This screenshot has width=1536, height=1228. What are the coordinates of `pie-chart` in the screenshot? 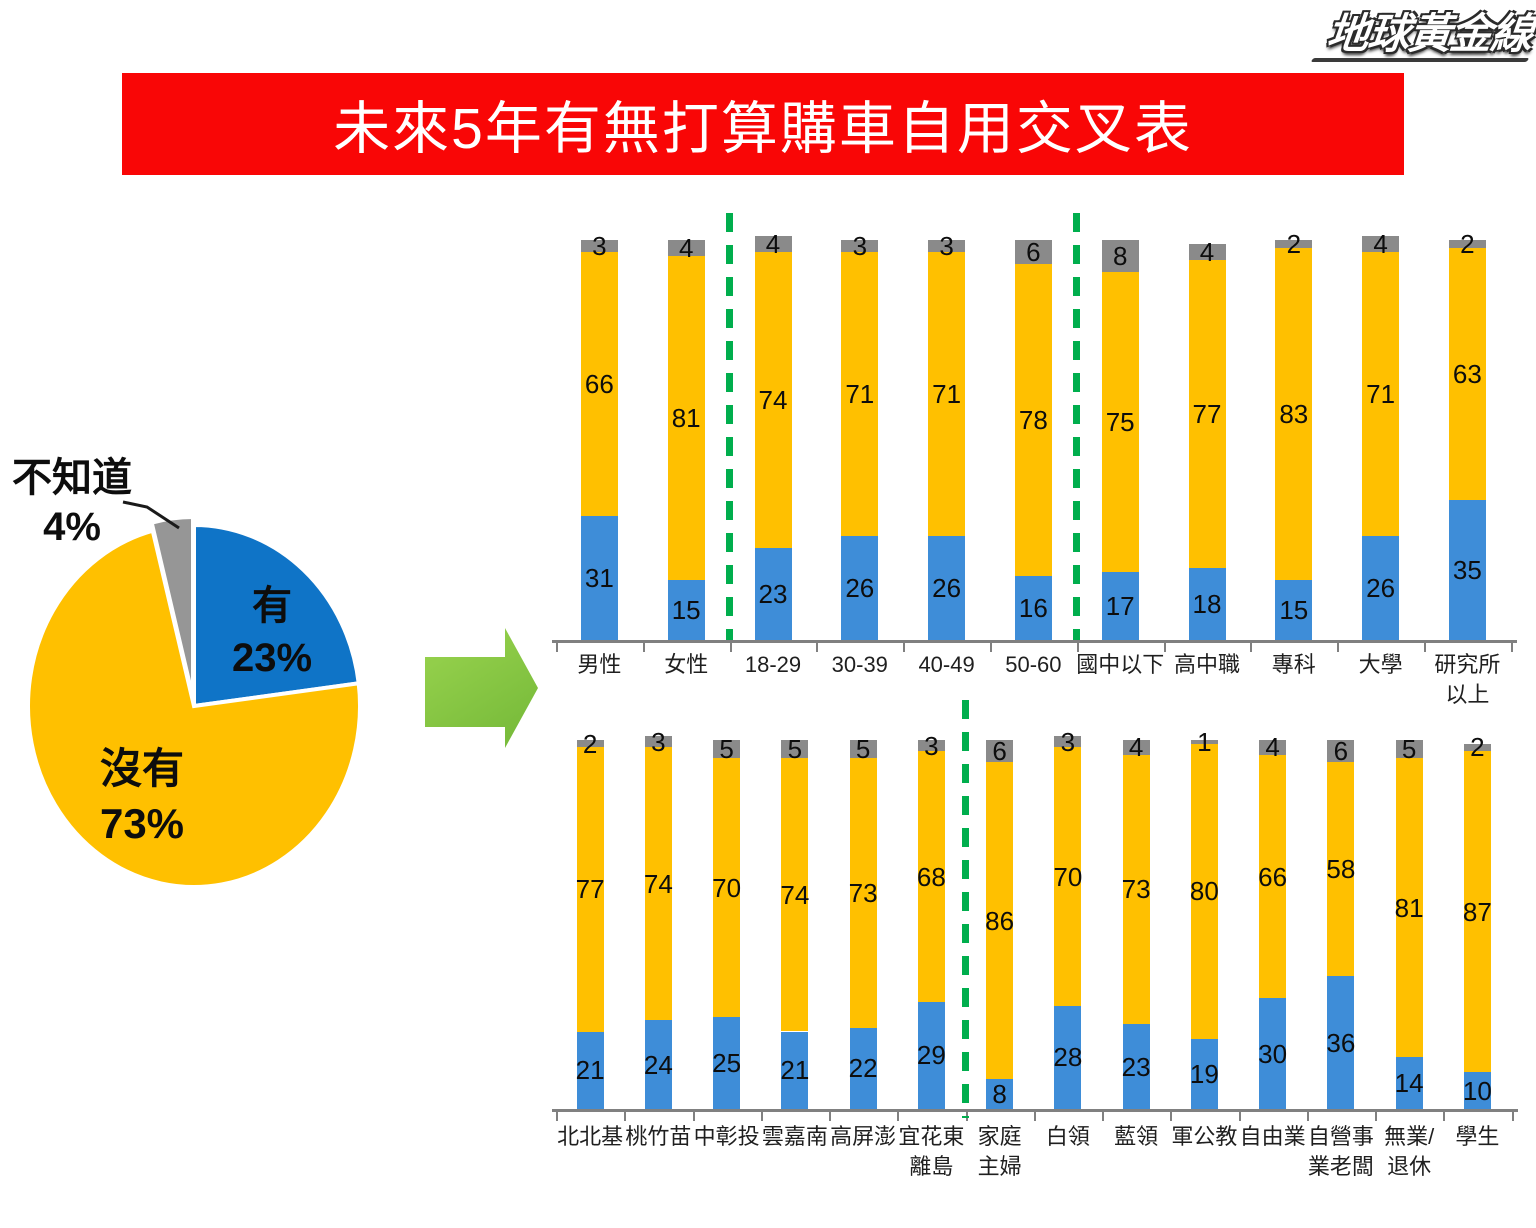 It's located at (194, 694).